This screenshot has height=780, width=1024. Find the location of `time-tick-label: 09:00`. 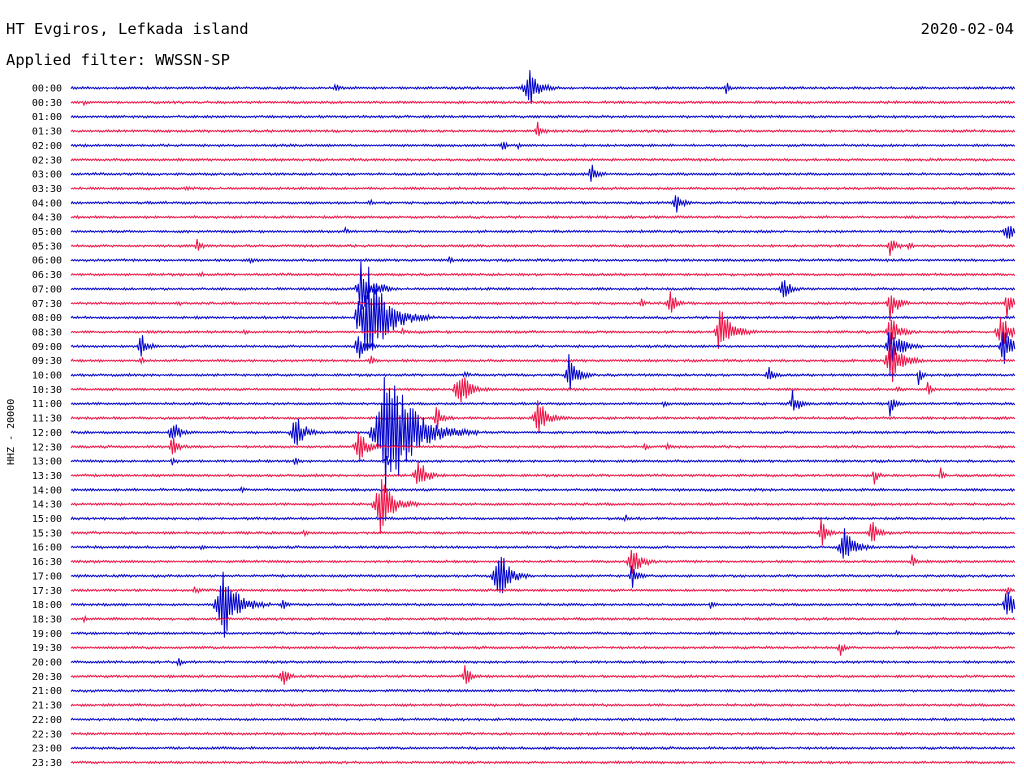

time-tick-label: 09:00 is located at coordinates (47, 347).